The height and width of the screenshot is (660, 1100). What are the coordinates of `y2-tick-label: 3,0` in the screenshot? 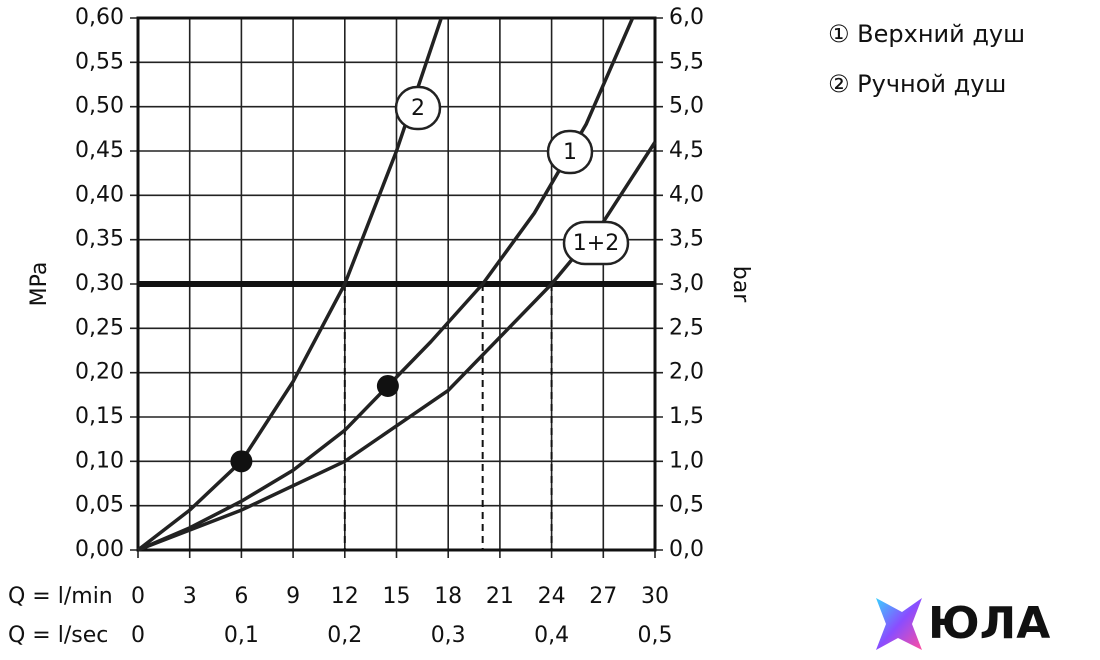 It's located at (686, 283).